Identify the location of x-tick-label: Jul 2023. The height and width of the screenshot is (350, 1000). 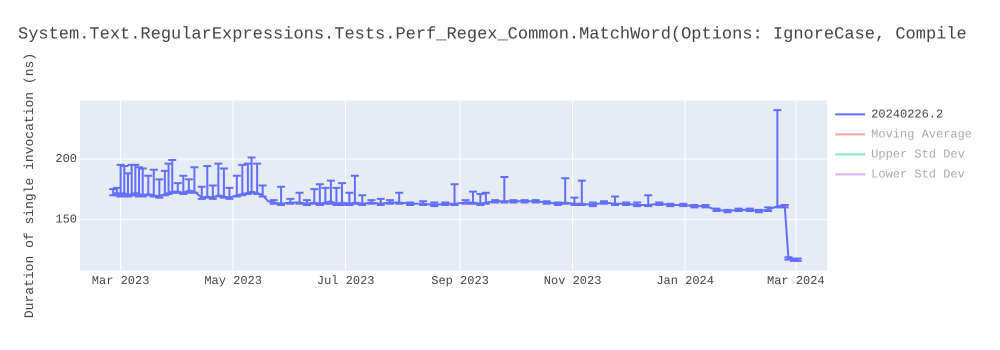
(345, 281).